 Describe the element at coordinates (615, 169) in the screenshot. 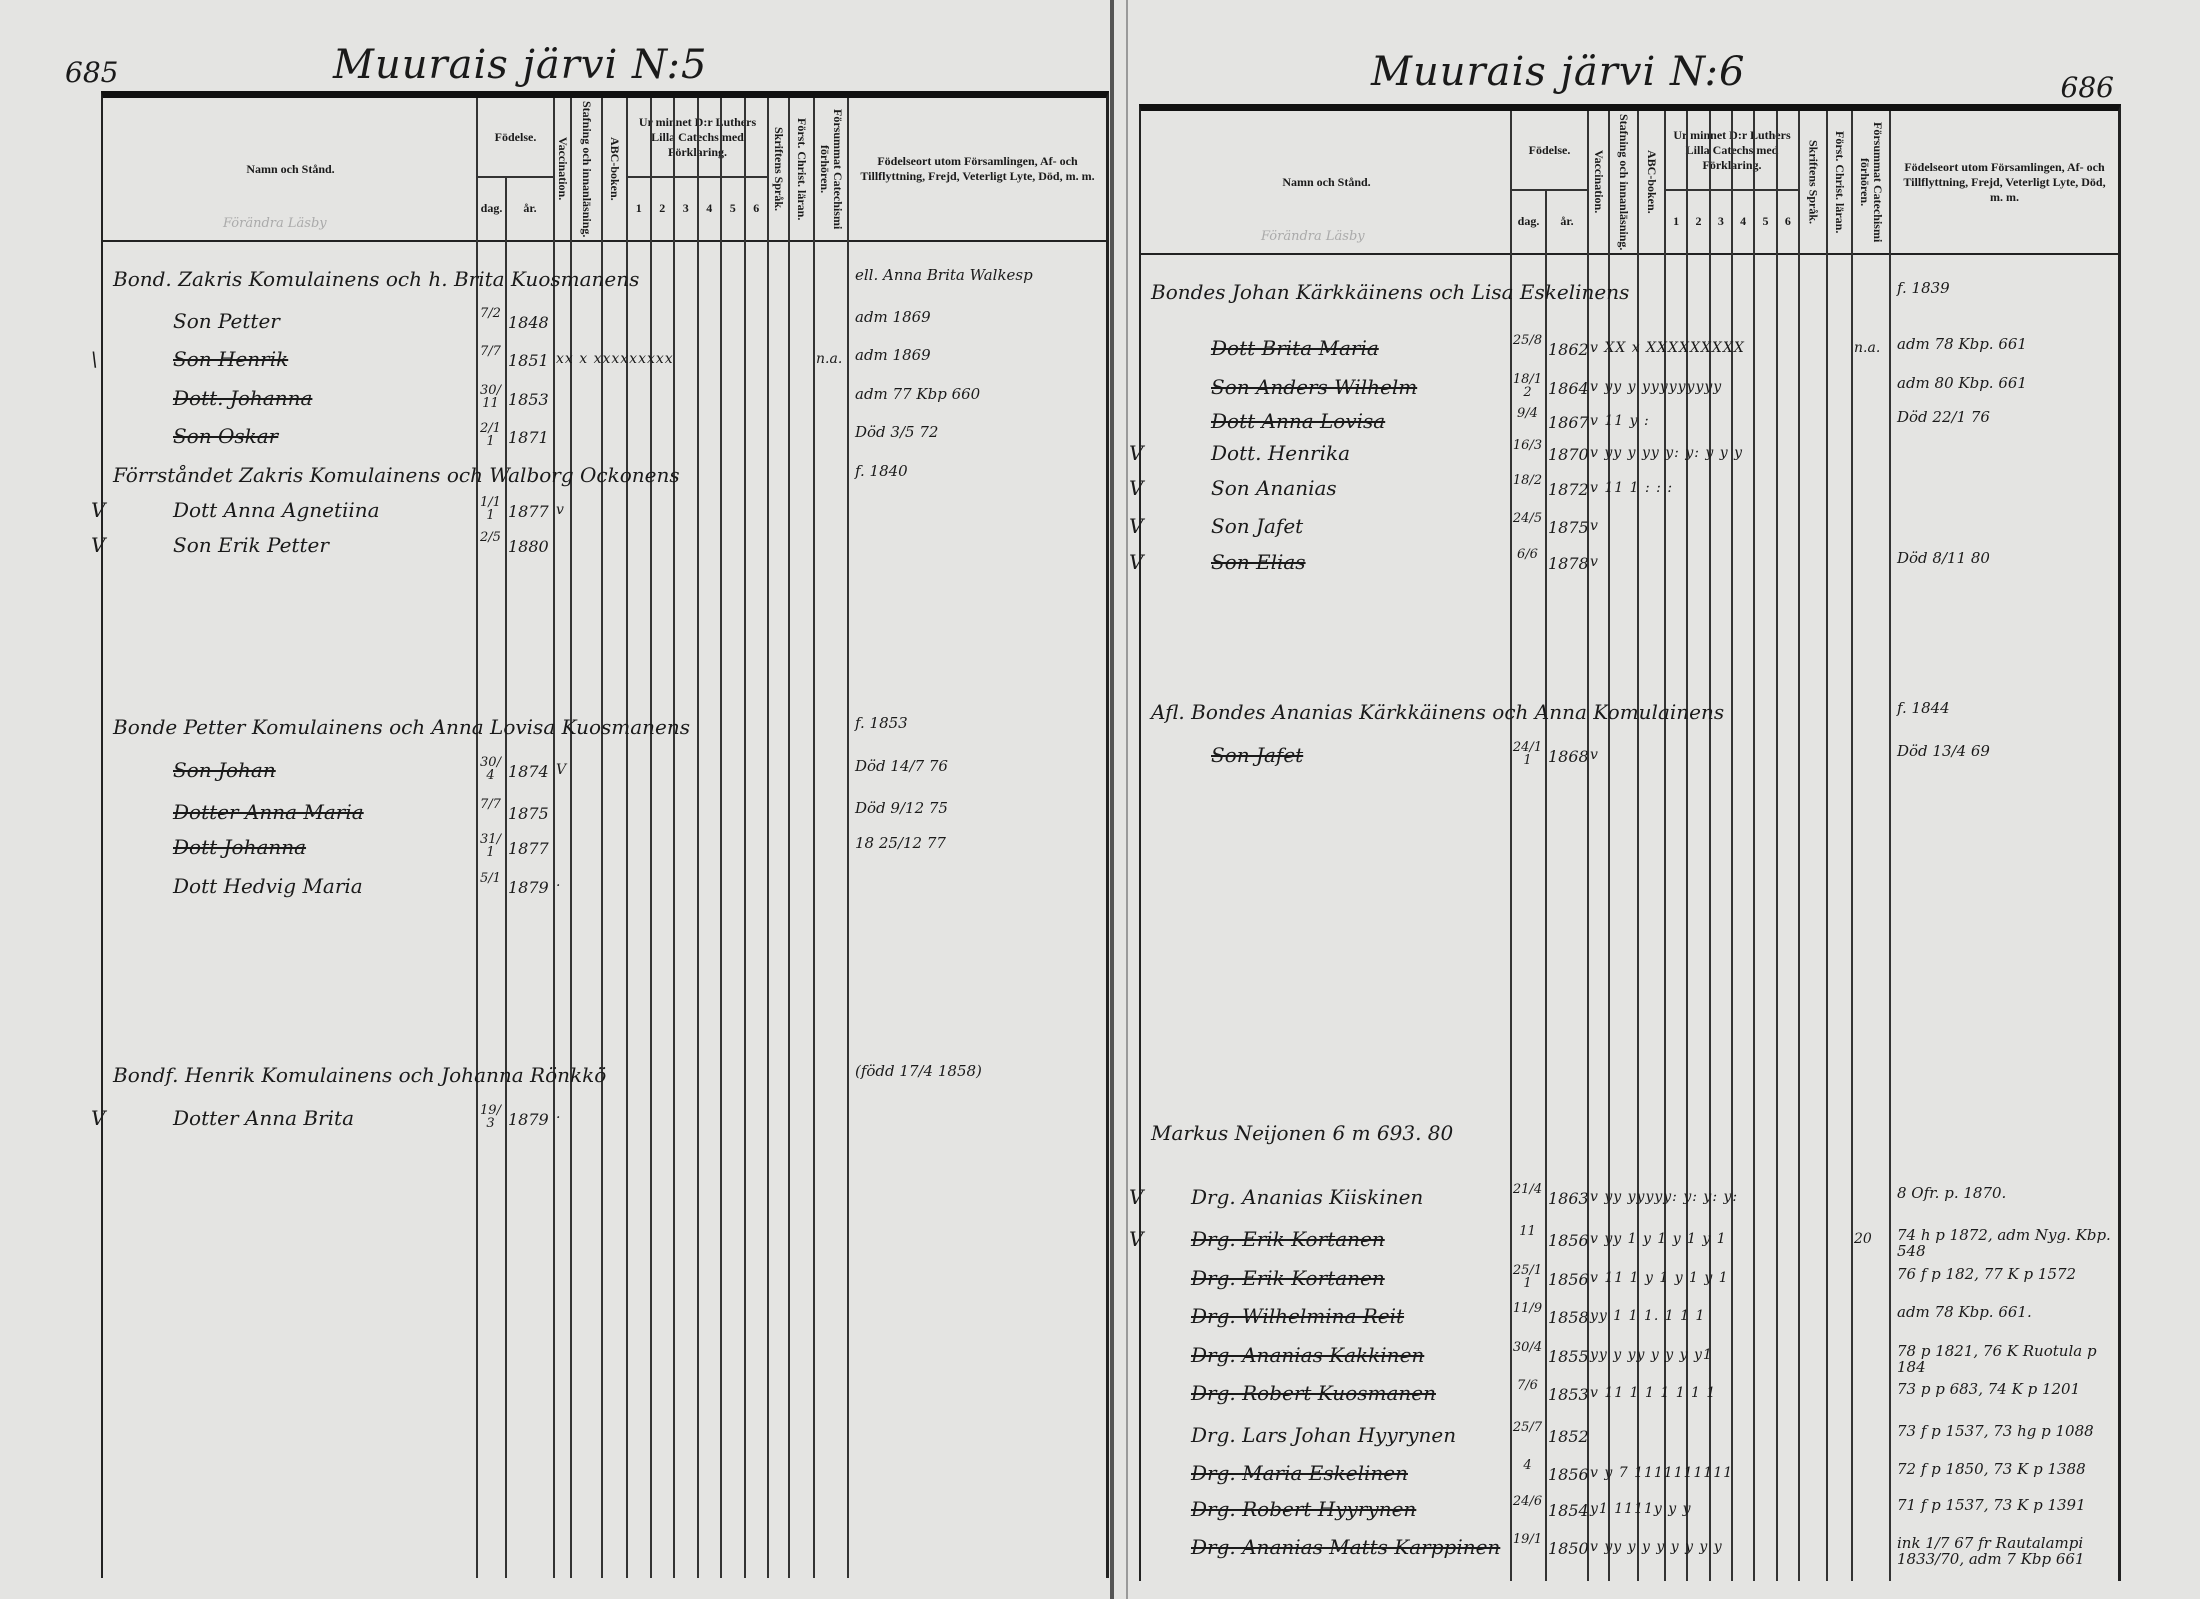

I see `header-abc: ABC-boken.` at that location.